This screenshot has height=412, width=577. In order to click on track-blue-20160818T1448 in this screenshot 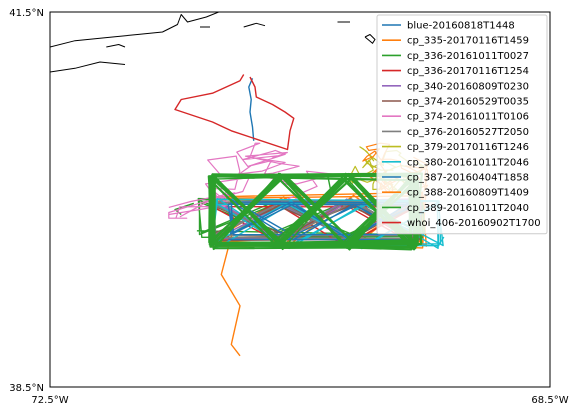, I will do `click(251, 109)`.